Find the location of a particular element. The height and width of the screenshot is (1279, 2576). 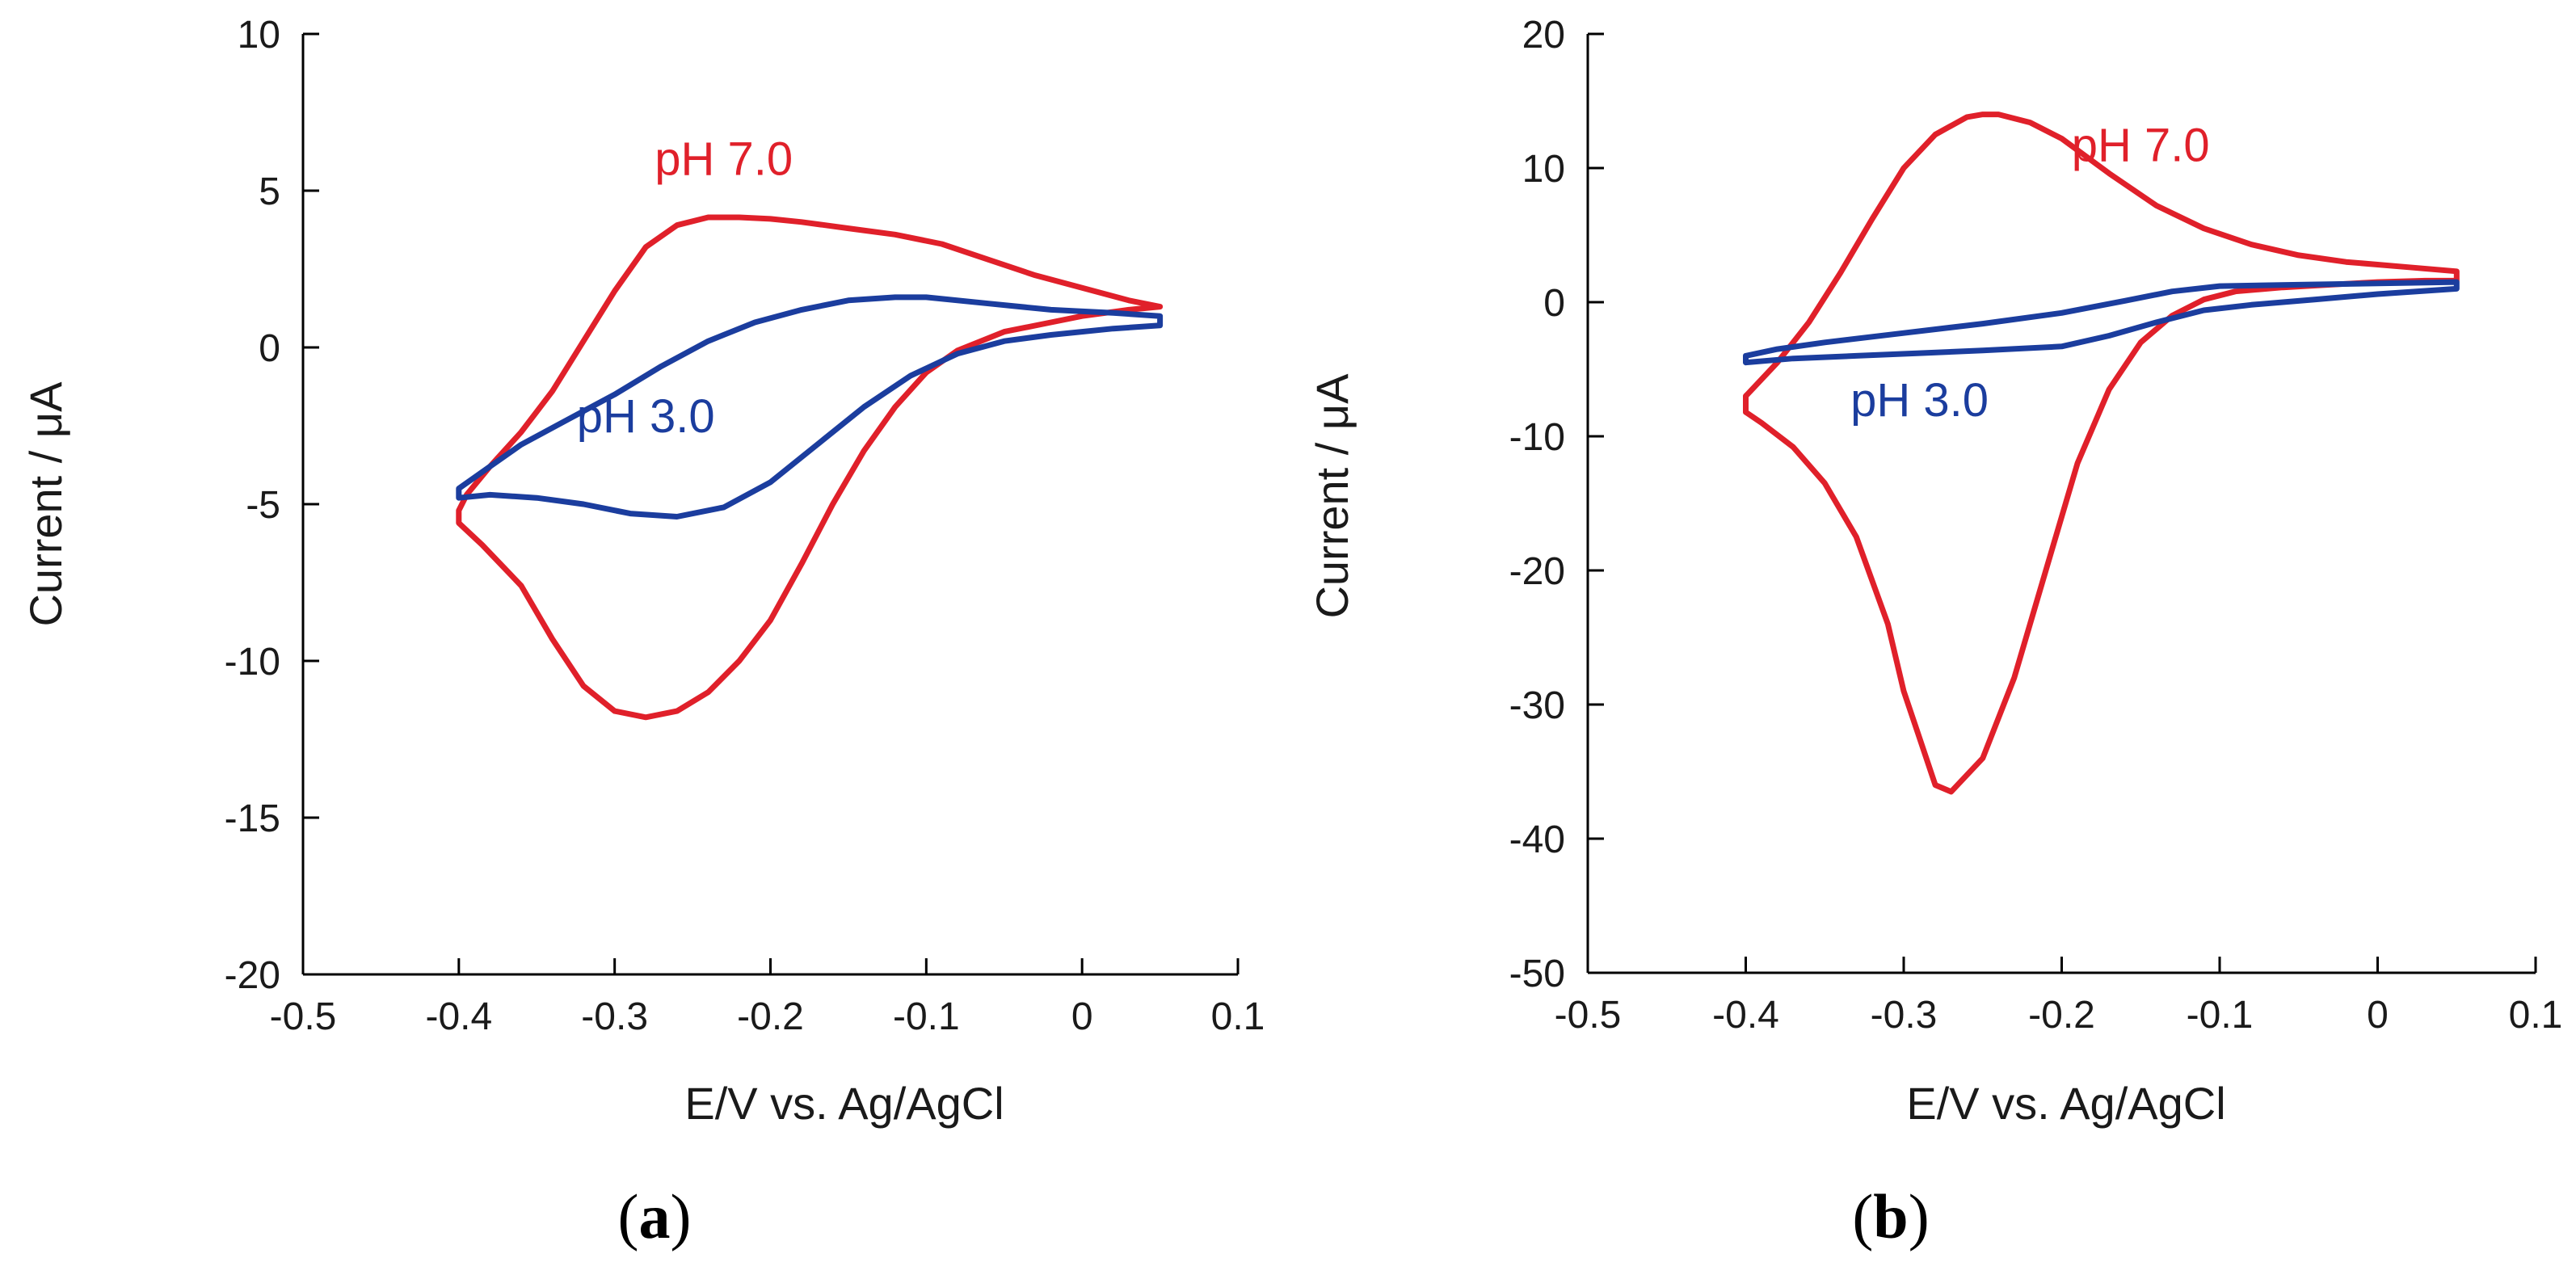

panel-a-series-ph-7-0-curve is located at coordinates (810, 468).